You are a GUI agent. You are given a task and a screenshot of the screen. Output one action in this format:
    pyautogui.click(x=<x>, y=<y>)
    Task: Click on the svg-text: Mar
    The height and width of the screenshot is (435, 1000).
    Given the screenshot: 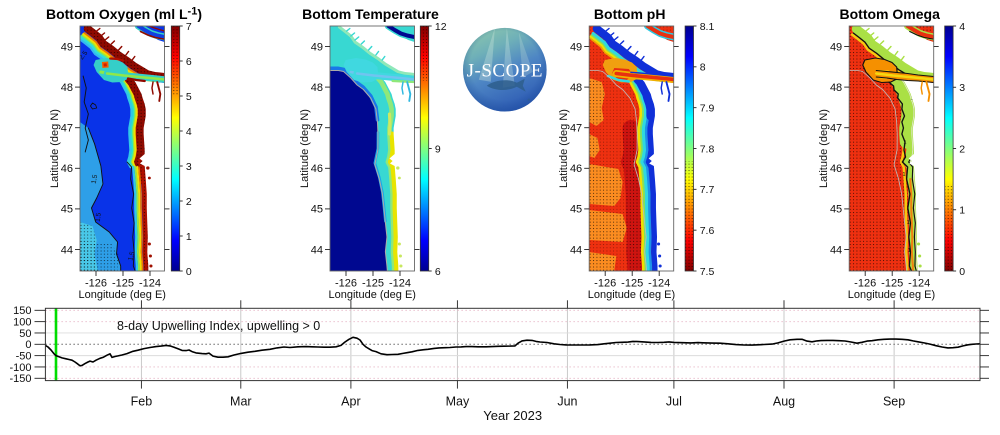 What is the action you would take?
    pyautogui.click(x=241, y=402)
    